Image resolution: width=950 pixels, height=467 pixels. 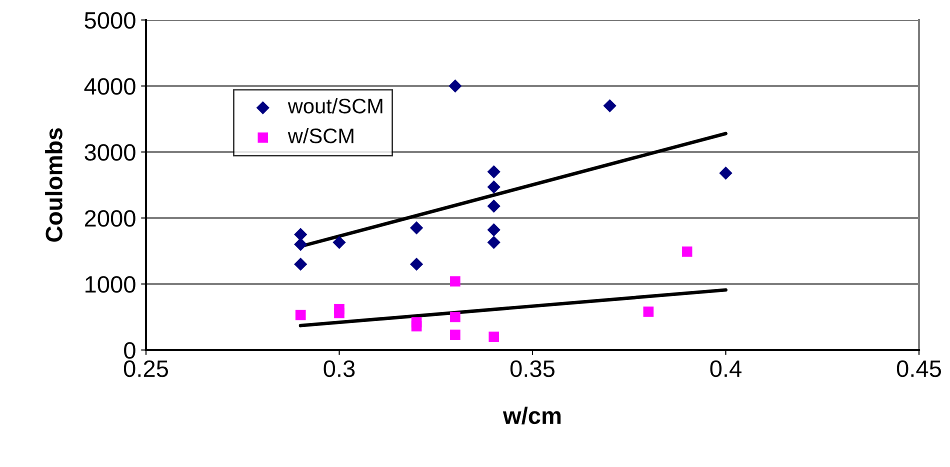 What do you see at coordinates (335, 106) in the screenshot?
I see `legend-label: wout/SCM` at bounding box center [335, 106].